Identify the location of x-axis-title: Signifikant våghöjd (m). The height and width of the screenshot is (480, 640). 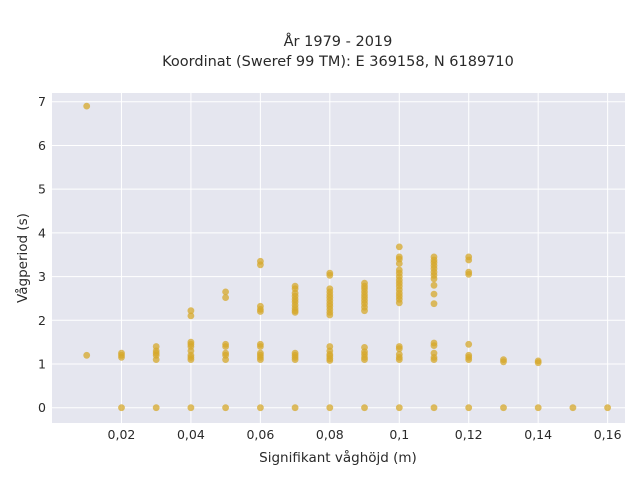
(338, 457).